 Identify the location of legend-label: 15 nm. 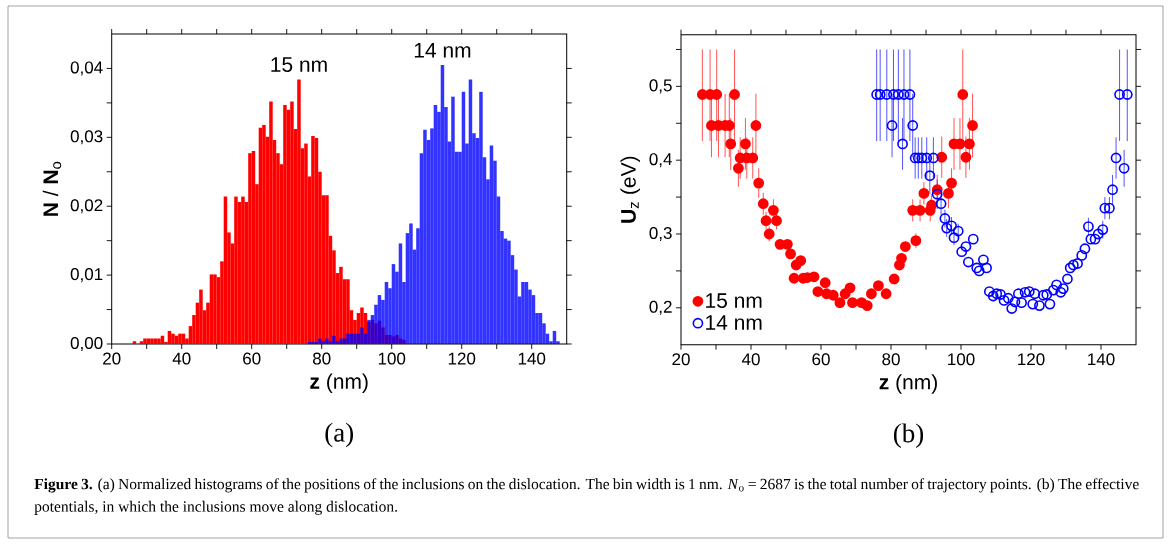
(734, 300).